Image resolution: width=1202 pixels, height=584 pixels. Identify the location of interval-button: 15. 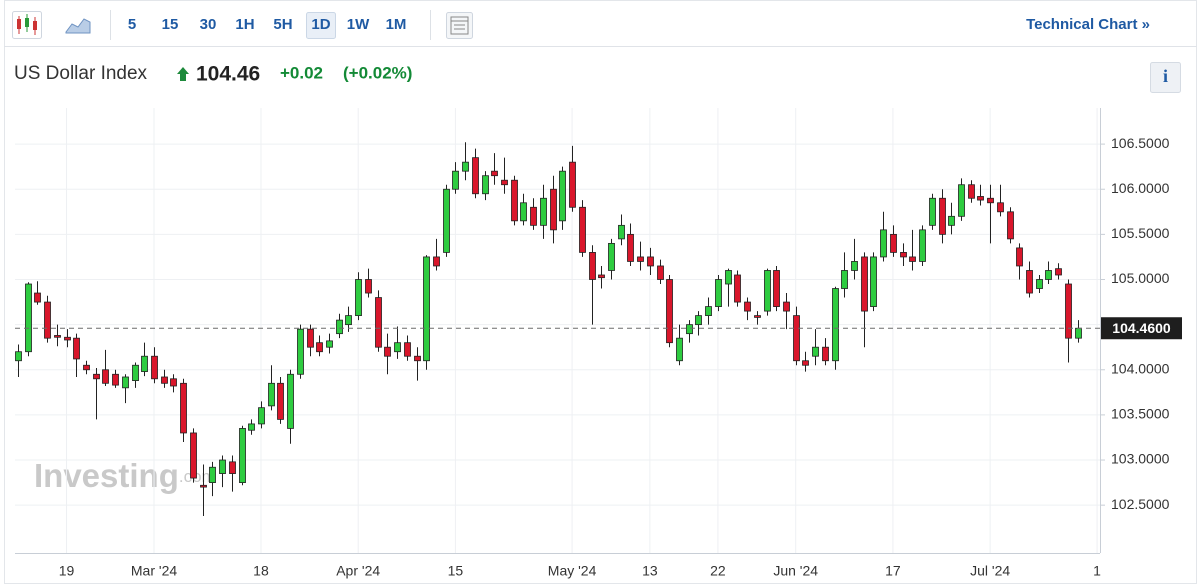
(170, 24).